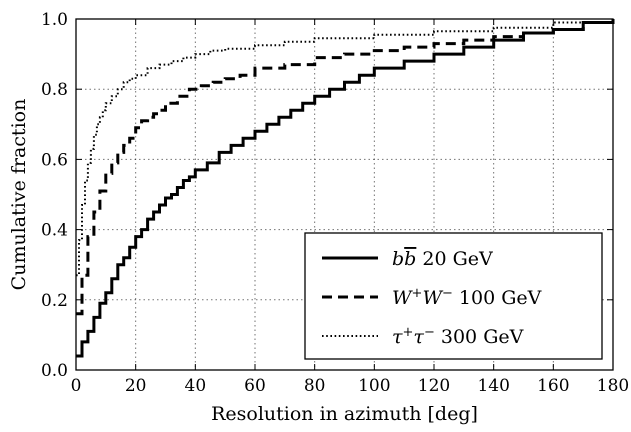 The width and height of the screenshot is (631, 432). I want to click on x-tick-label: 0, so click(76, 386).